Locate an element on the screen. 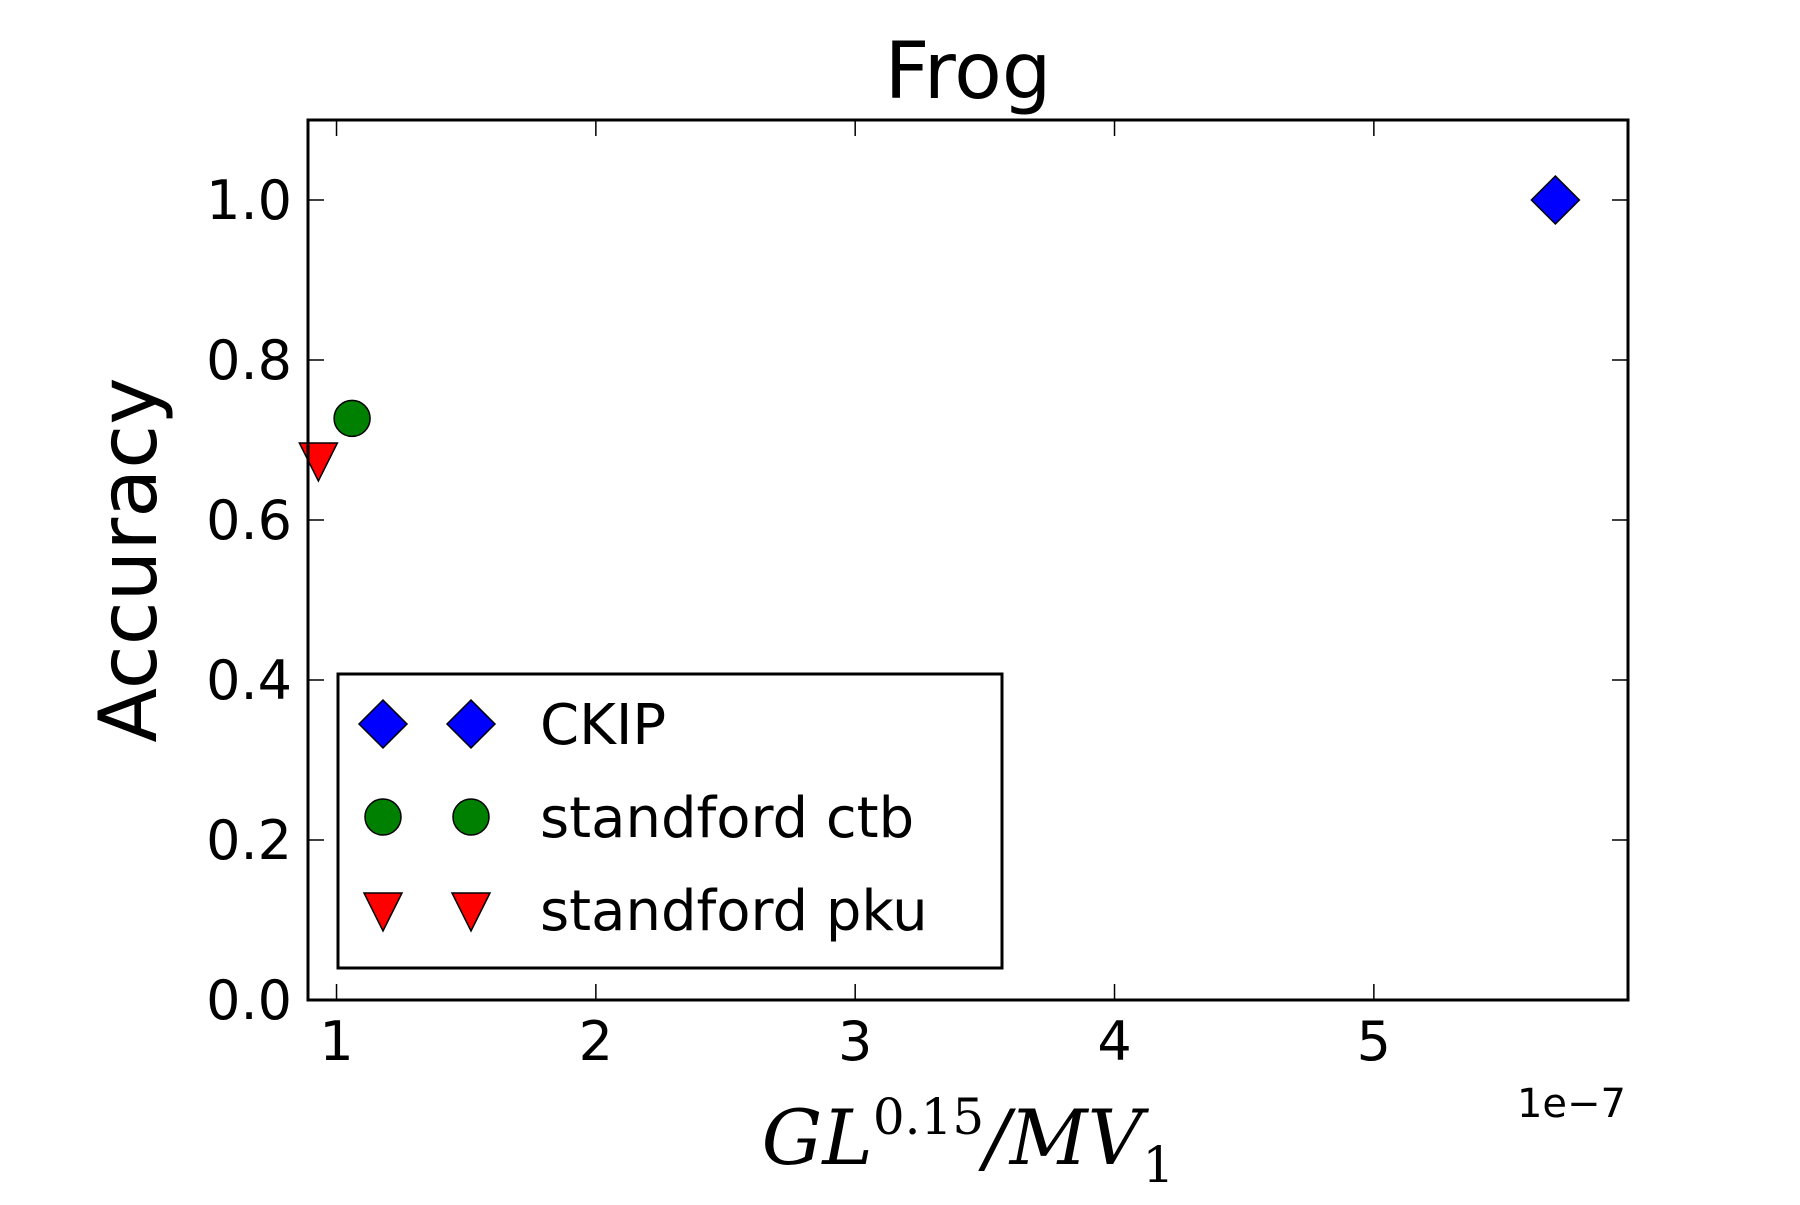  chart-title: Frog is located at coordinates (968, 72).